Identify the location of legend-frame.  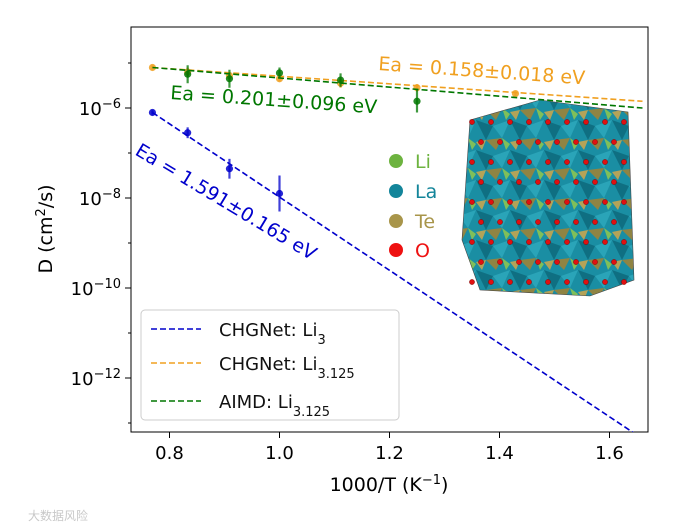
(270, 365).